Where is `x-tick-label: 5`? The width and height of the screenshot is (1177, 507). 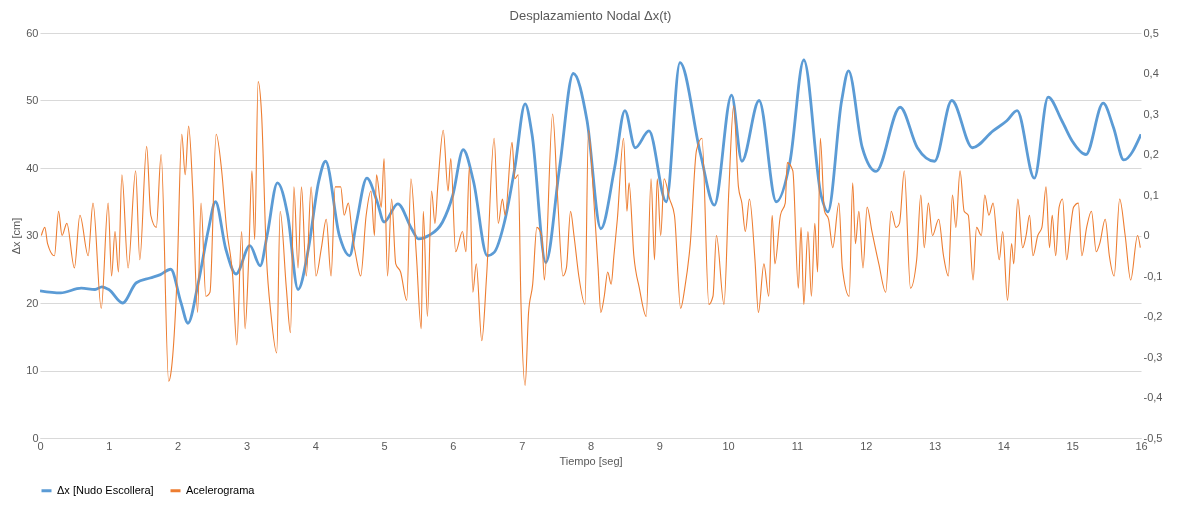
x-tick-label: 5 is located at coordinates (384, 445).